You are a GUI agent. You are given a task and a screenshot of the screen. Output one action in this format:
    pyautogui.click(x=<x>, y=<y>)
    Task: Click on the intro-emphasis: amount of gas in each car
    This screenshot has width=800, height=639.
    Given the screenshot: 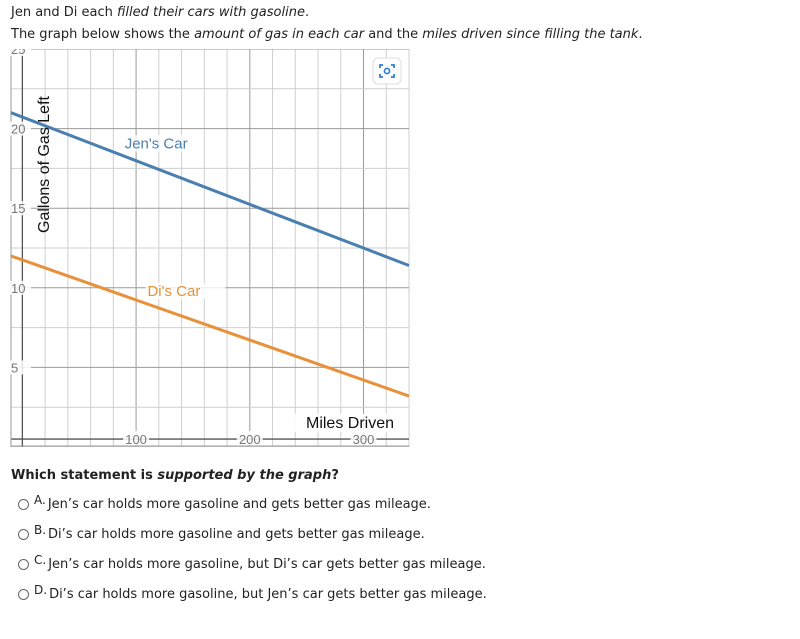 What is the action you would take?
    pyautogui.click(x=279, y=34)
    